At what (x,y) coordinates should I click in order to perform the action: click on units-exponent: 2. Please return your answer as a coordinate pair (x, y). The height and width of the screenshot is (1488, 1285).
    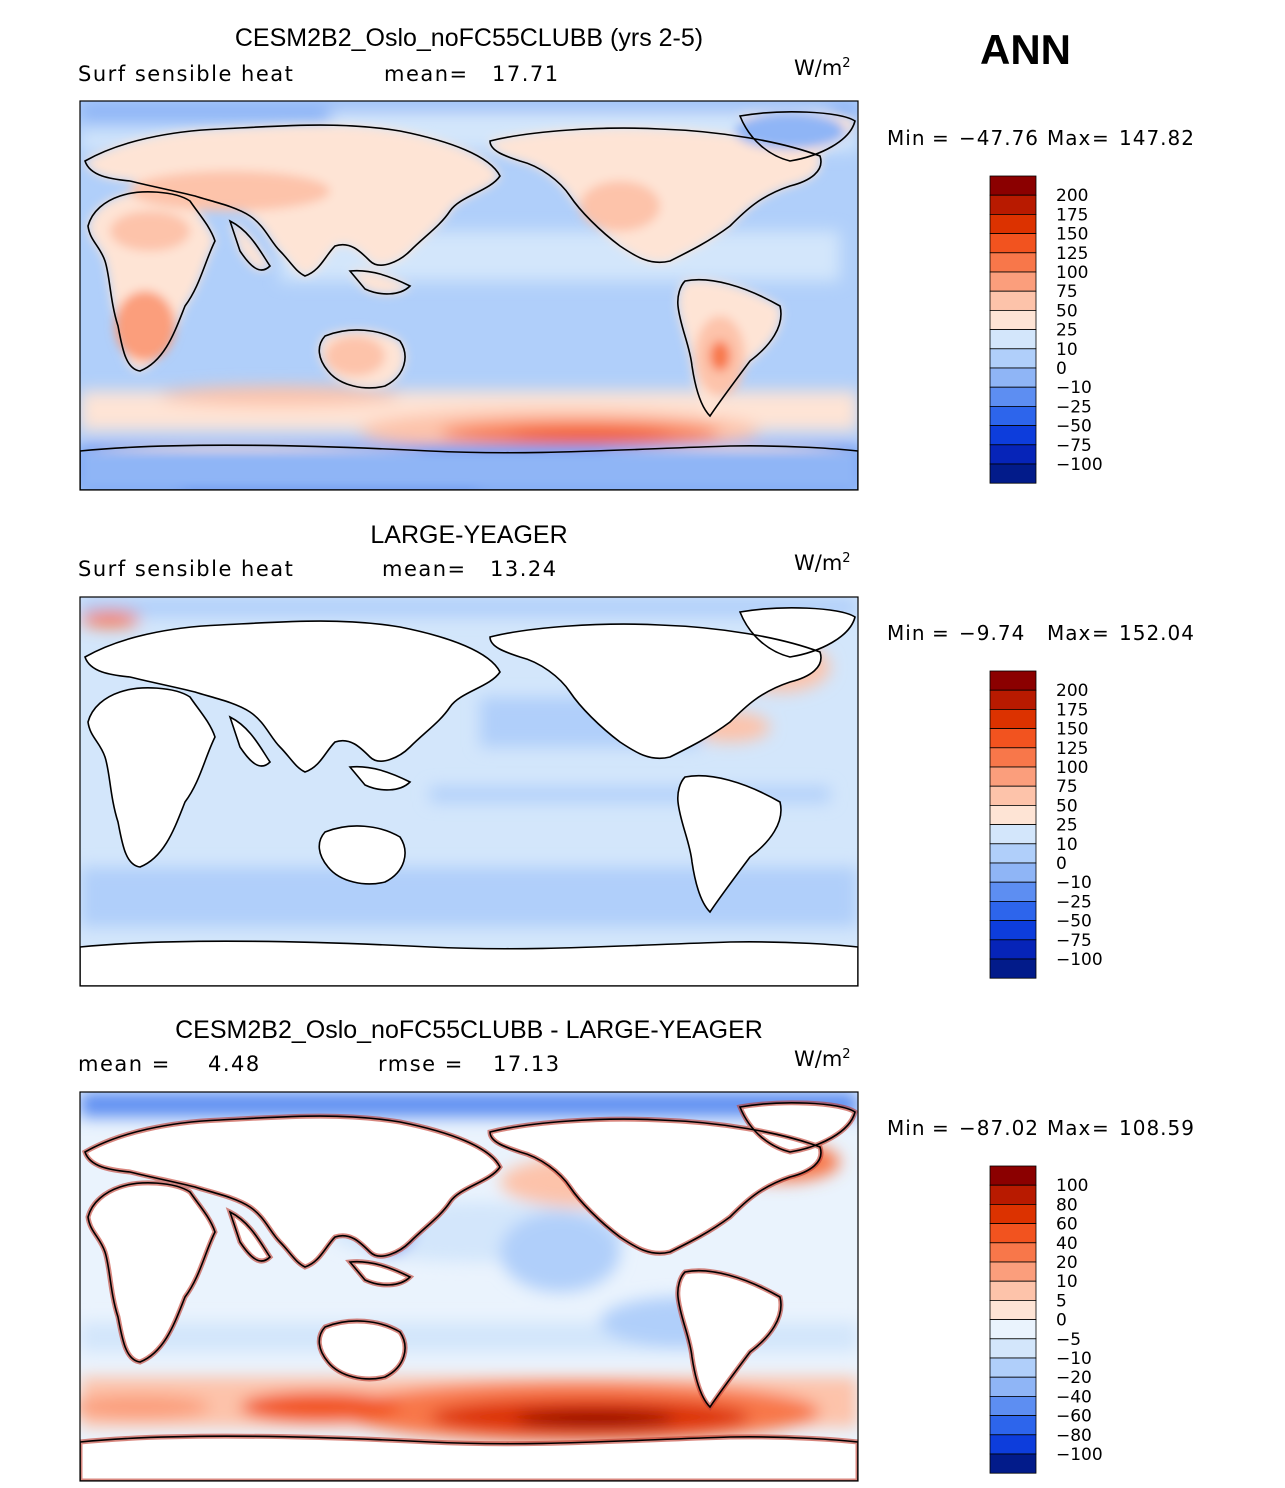
    Looking at the image, I should click on (846, 558).